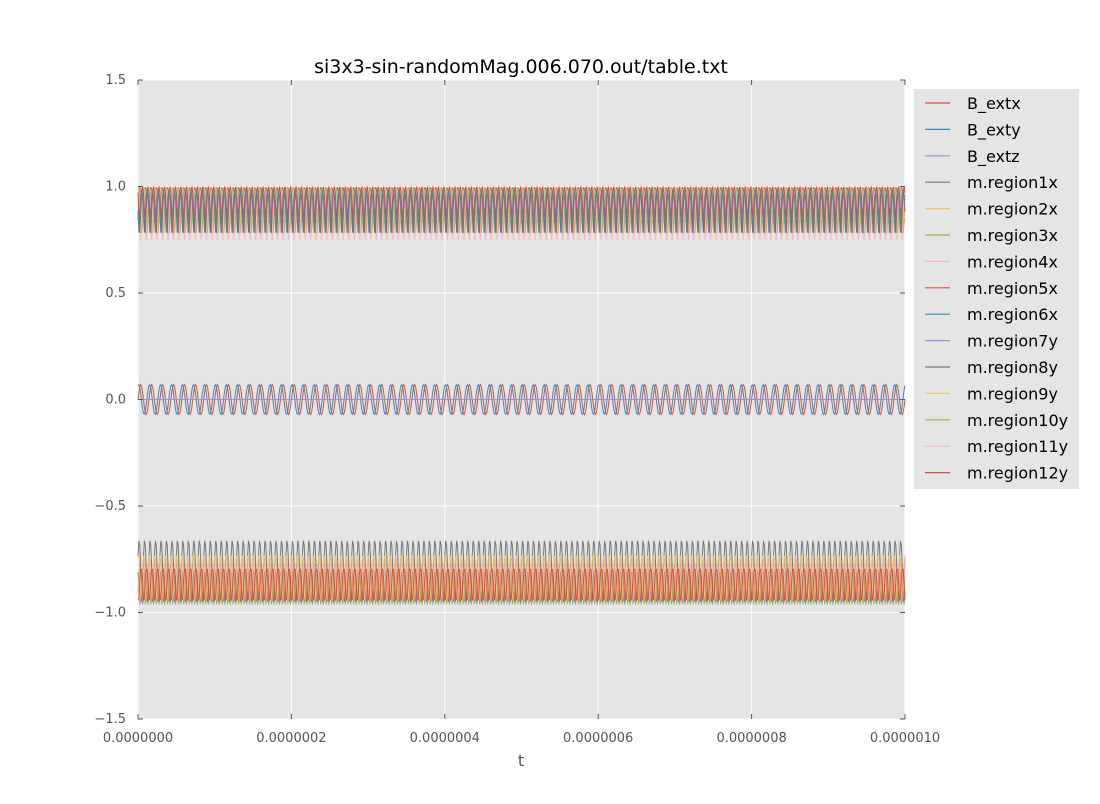  What do you see at coordinates (1012, 341) in the screenshot?
I see `legend-label: m.region7y` at bounding box center [1012, 341].